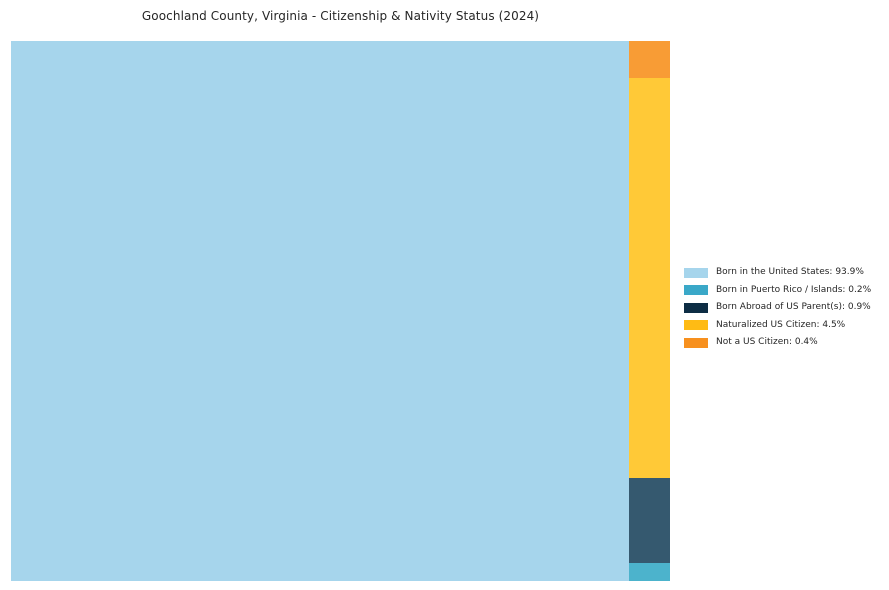 The height and width of the screenshot is (590, 889). I want to click on legend-item-not-a-us-citizen: Not a US Citizen: 0.4%, so click(784, 343).